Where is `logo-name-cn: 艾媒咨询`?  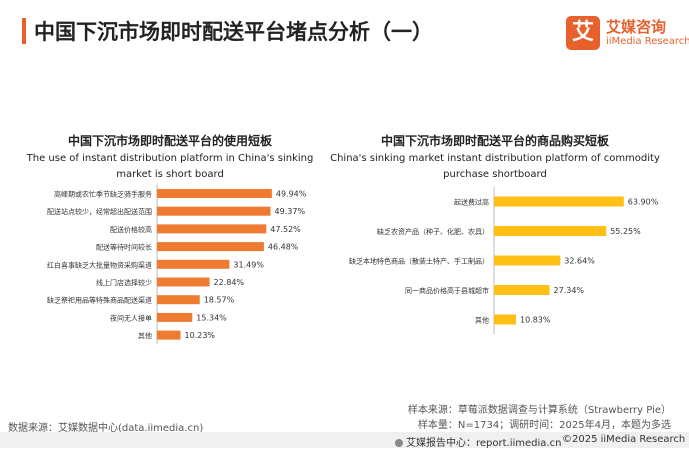 logo-name-cn: 艾媒咨询 is located at coordinates (636, 27).